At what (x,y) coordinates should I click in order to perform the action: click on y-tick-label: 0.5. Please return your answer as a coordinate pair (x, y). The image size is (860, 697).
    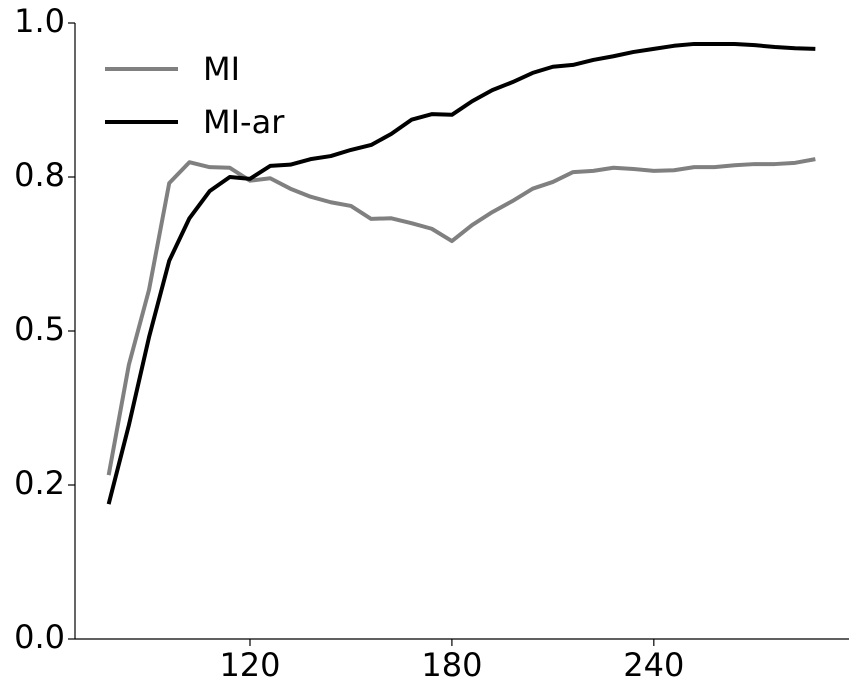
    Looking at the image, I should click on (39, 329).